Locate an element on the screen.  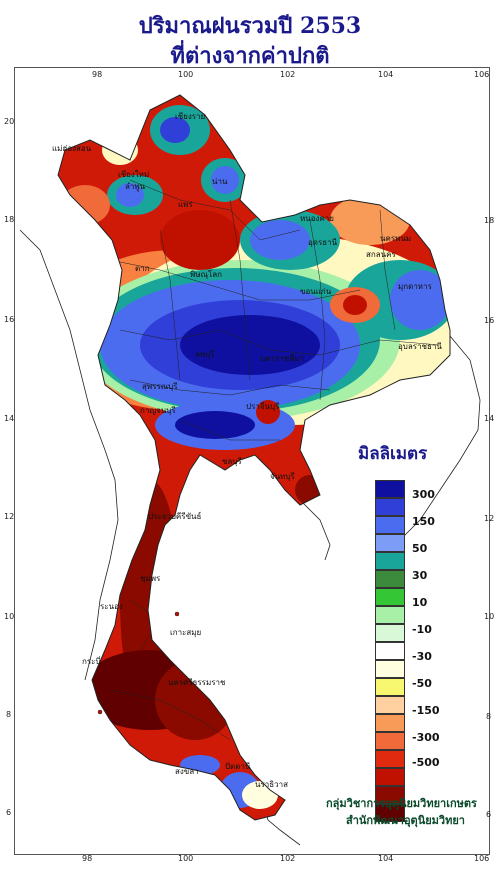
legend-label: -30 is located at coordinates (422, 656).